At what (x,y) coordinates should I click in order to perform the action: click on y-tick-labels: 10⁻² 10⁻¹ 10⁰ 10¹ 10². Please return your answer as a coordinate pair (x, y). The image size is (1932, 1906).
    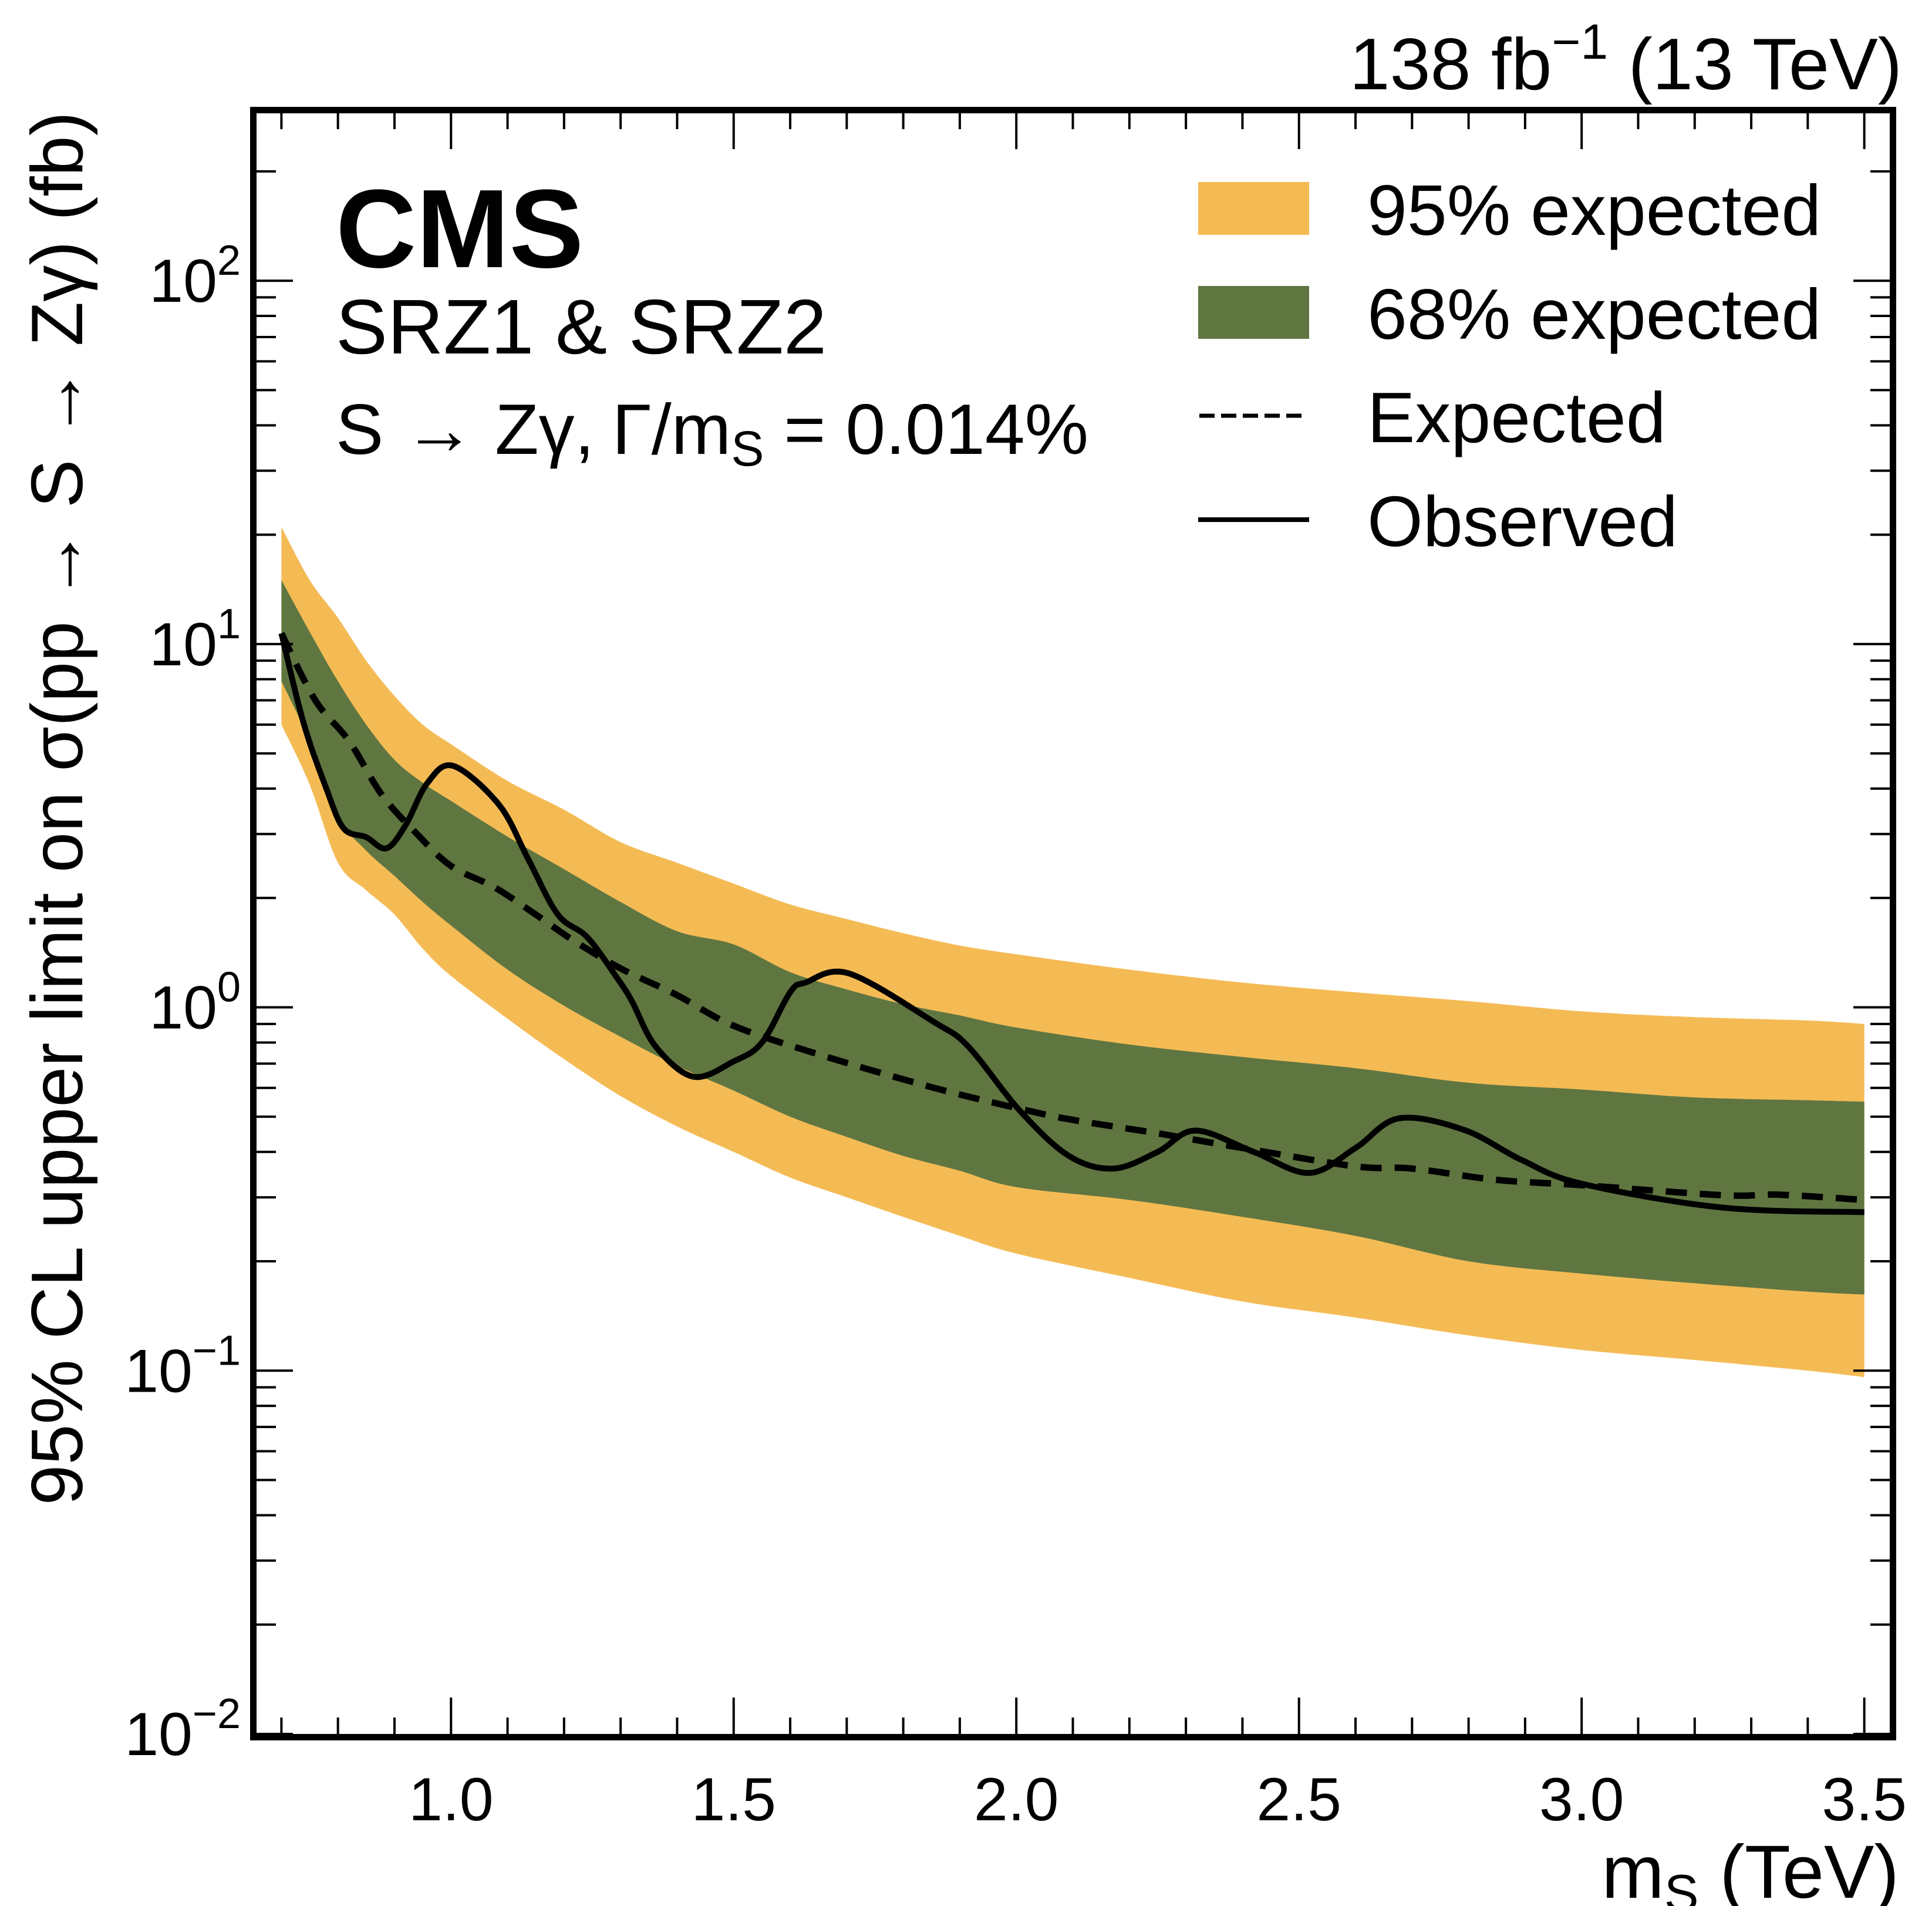
    Looking at the image, I should click on (182, 1003).